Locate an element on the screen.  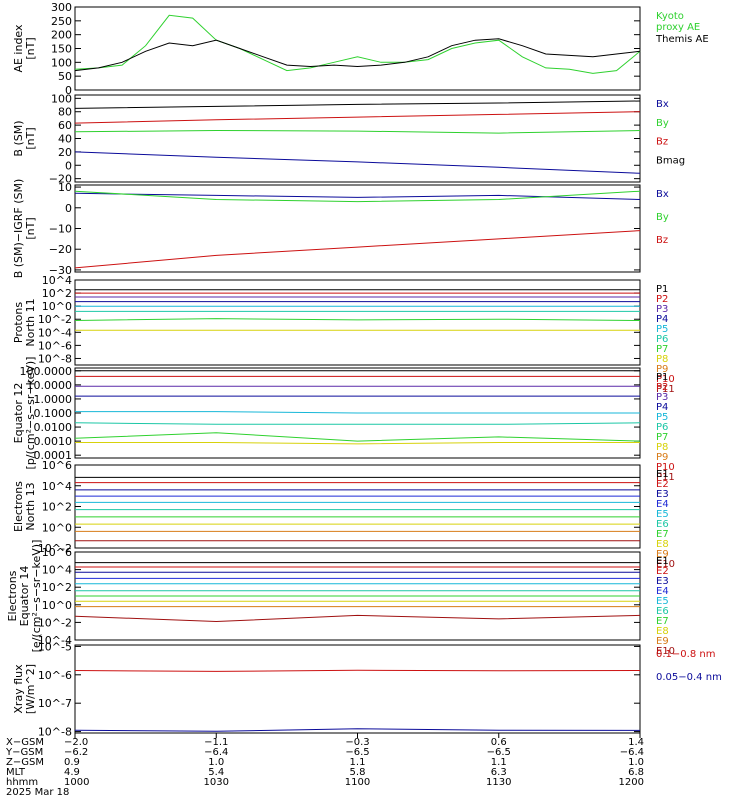
y-axis-label: ElectronsEquator 14[e/(cm²−s−sr−keV)] is located at coordinates (24, 596).